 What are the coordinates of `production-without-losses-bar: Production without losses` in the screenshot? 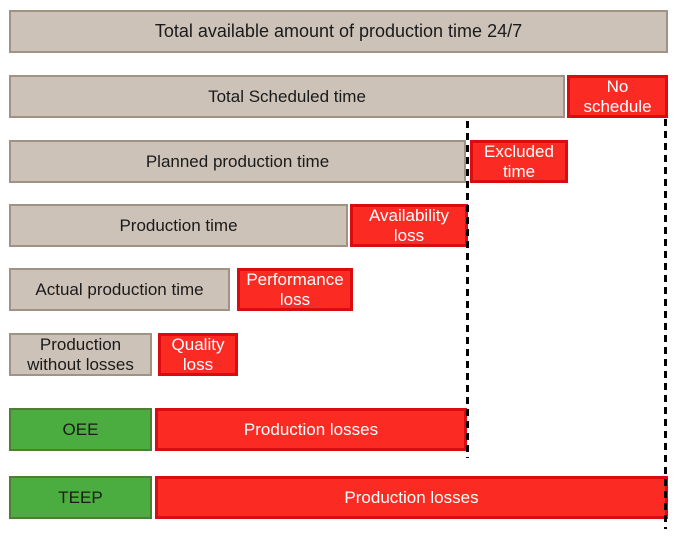 It's located at (80, 354).